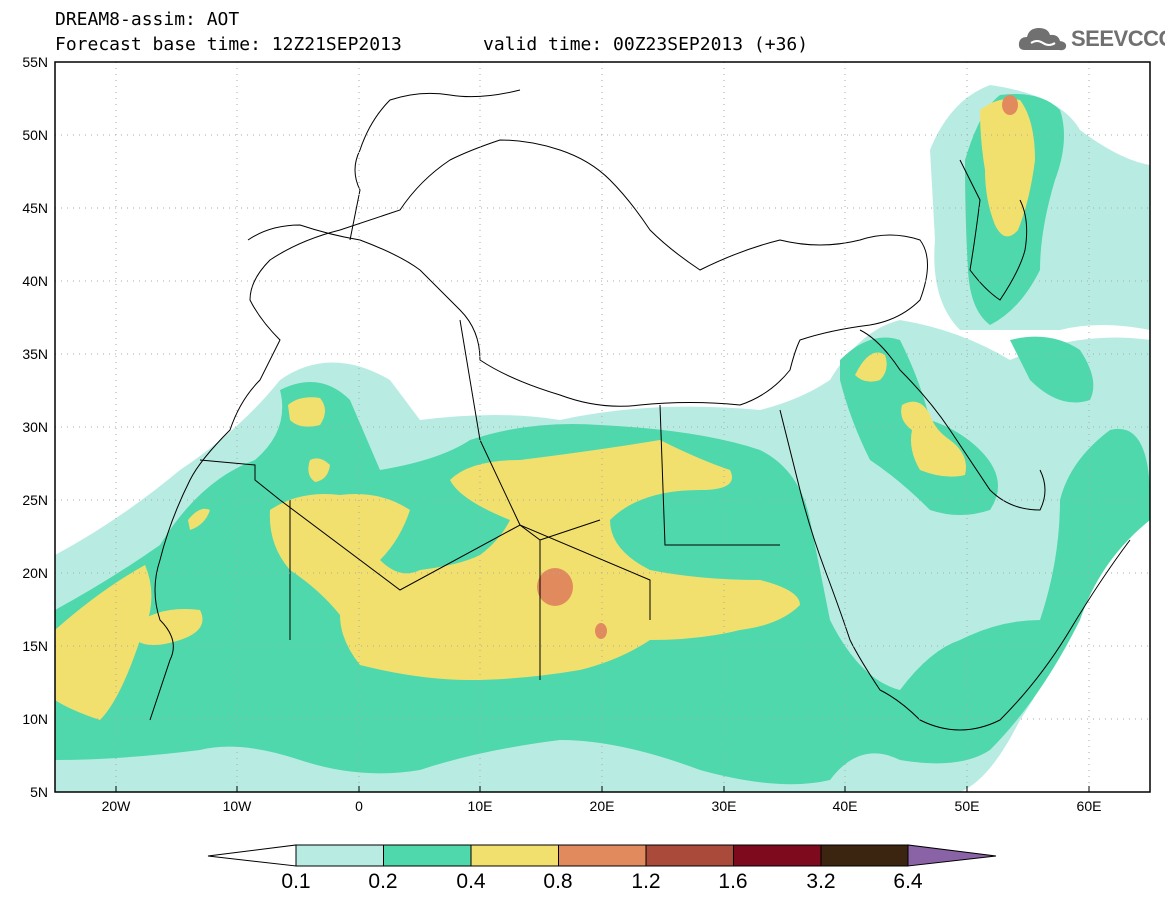  What do you see at coordinates (35, 354) in the screenshot?
I see `lat-label: 35N` at bounding box center [35, 354].